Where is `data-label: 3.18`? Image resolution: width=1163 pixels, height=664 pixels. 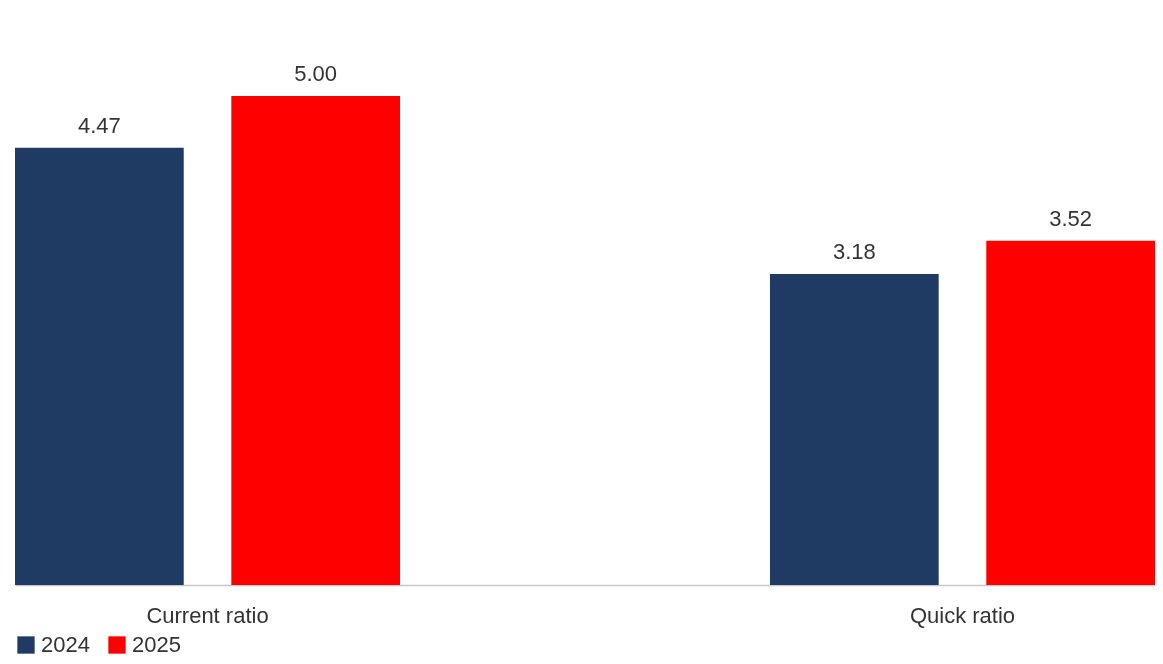
data-label: 3.18 is located at coordinates (854, 251).